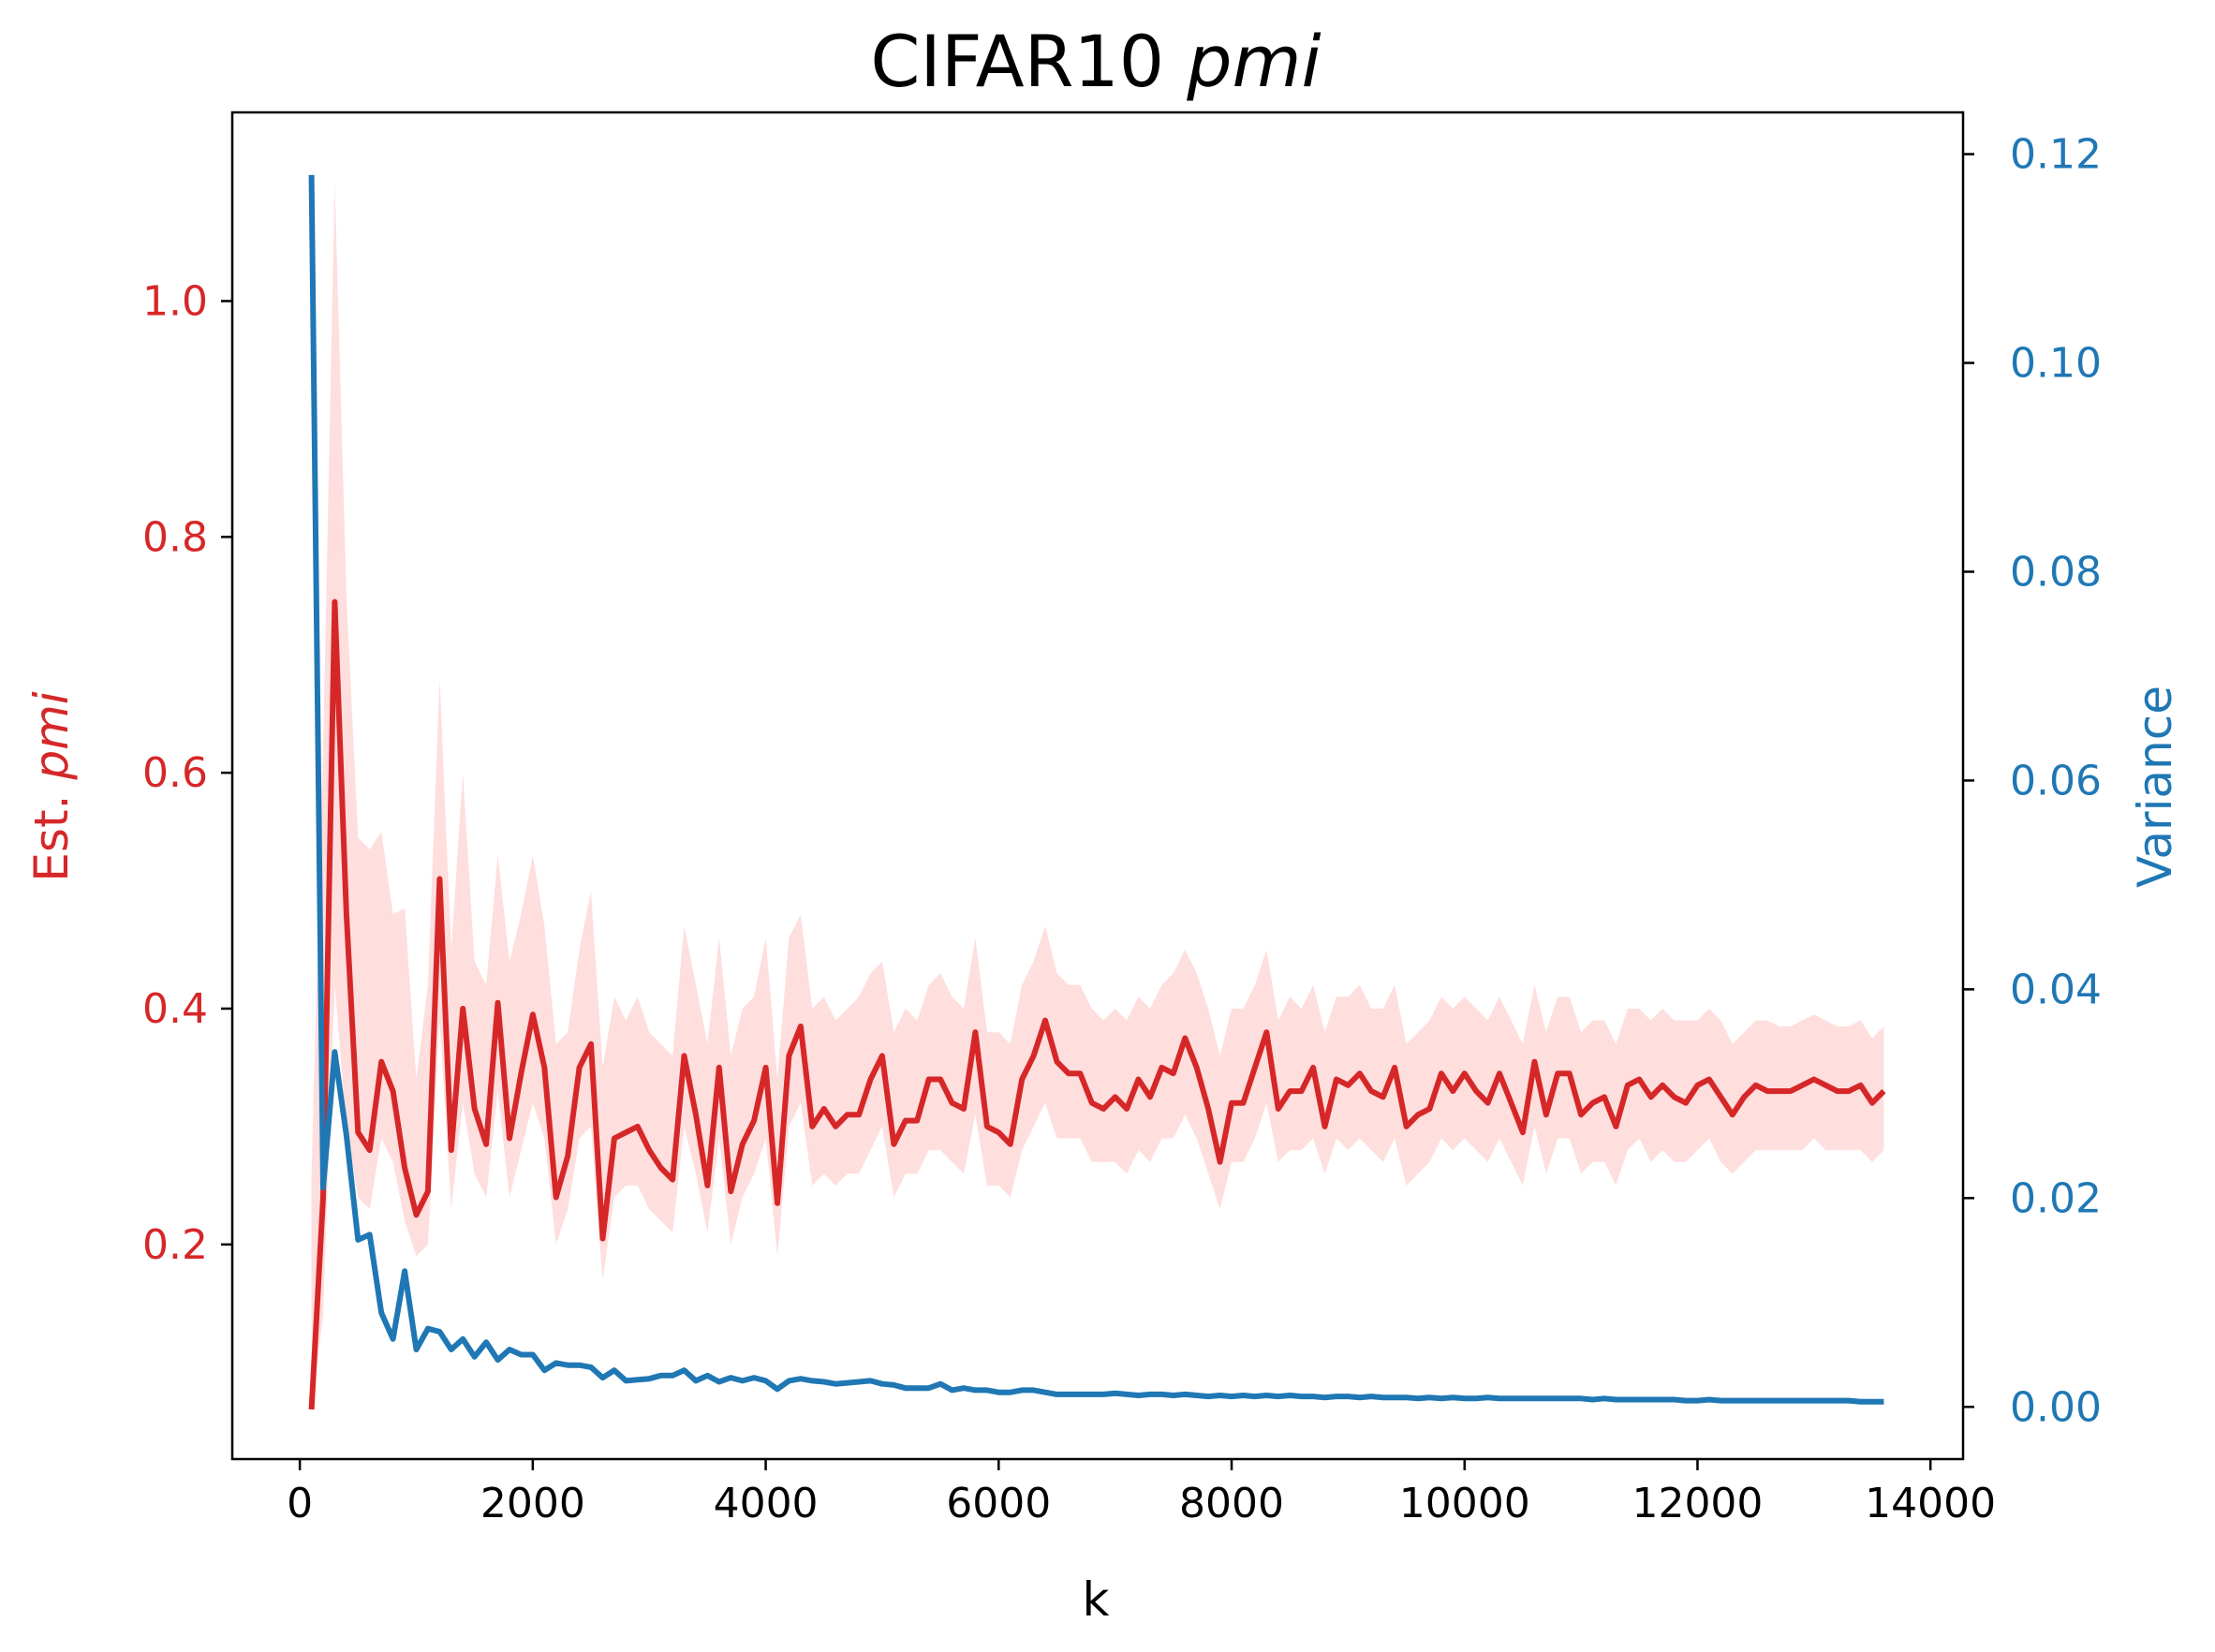  I want to click on x-tick-label: 6000, so click(998, 1504).